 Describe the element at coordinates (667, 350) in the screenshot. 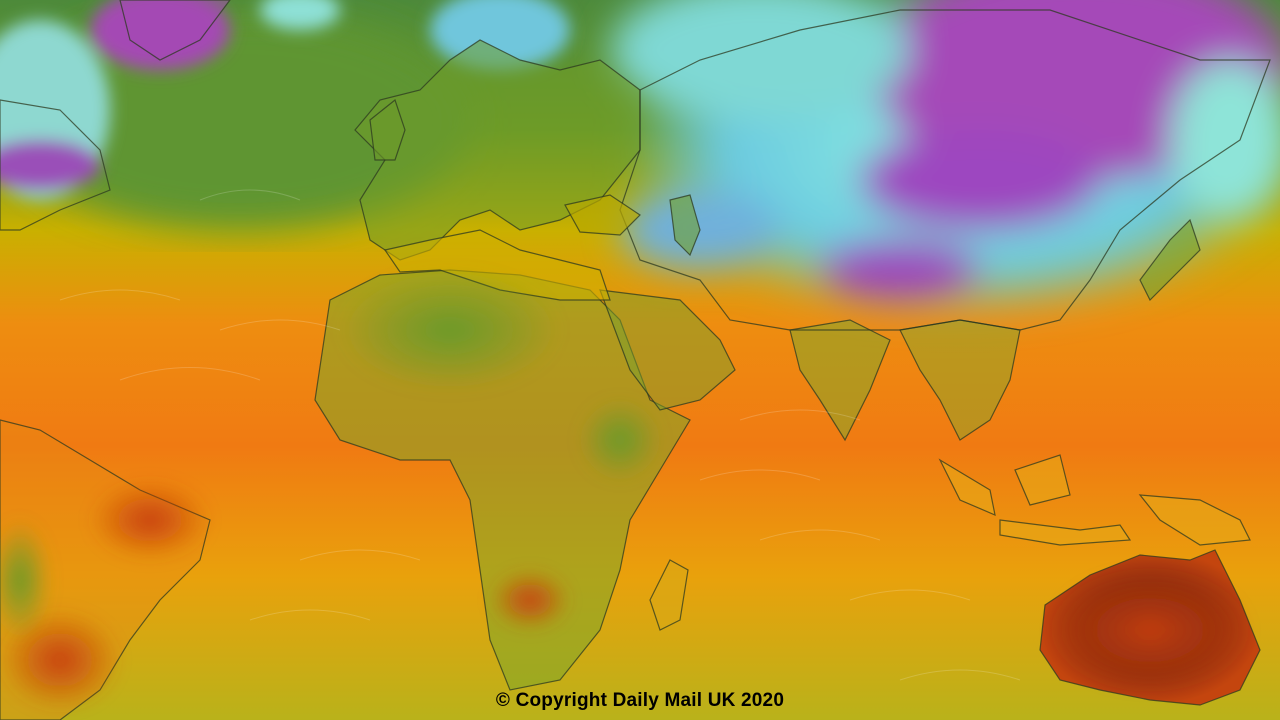

I see `arabia-outline` at that location.